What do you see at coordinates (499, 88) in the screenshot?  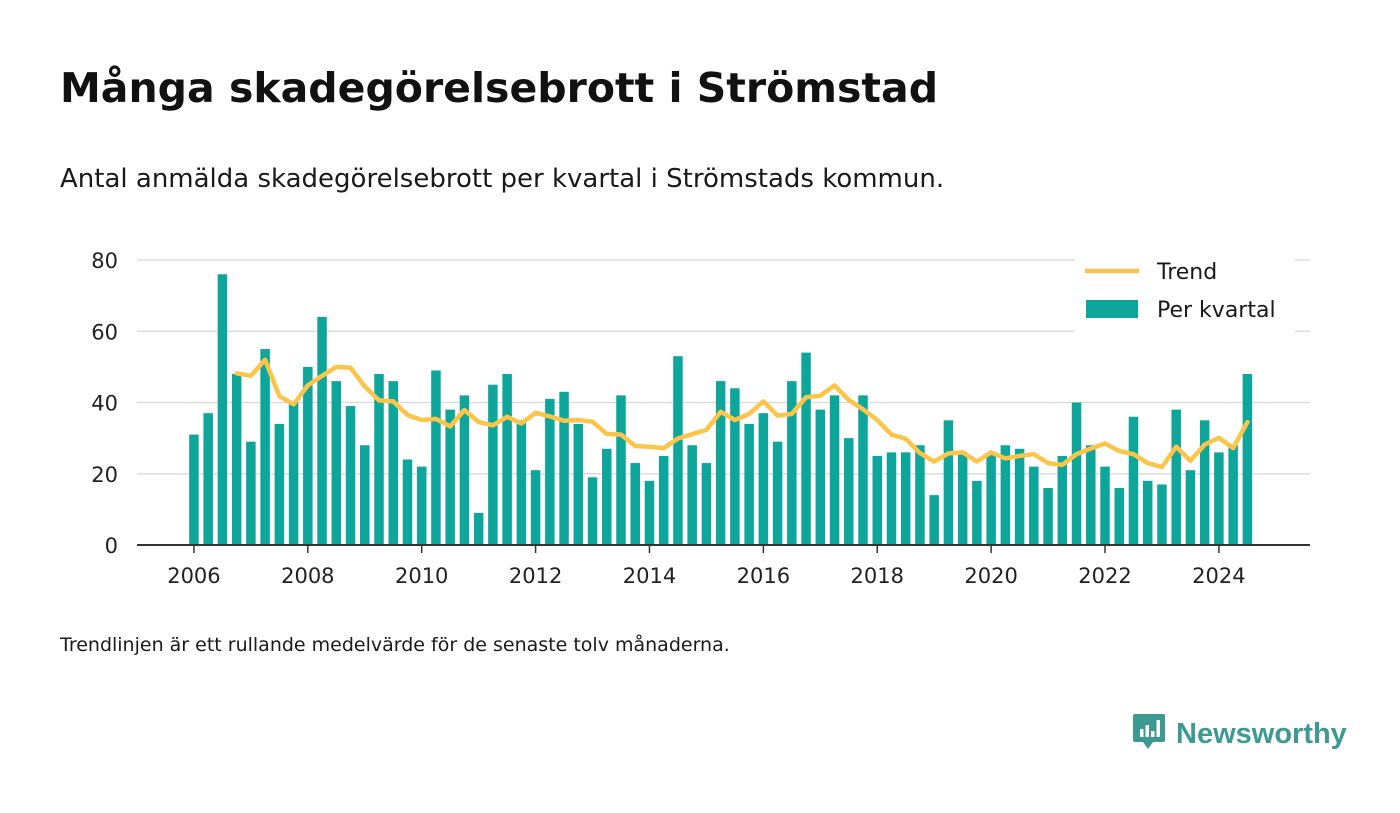 I see `chart-title: Många skadegörelsebrott i Strömstad` at bounding box center [499, 88].